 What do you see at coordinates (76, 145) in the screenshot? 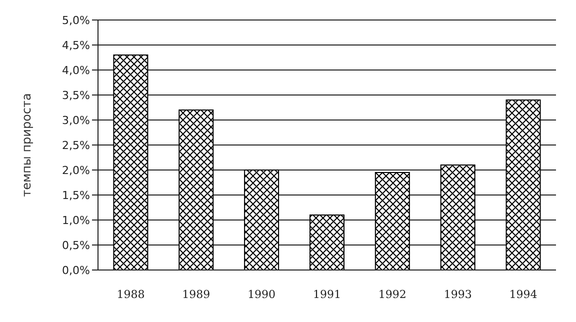
I see `y-tick-label: 2,5%` at bounding box center [76, 145].